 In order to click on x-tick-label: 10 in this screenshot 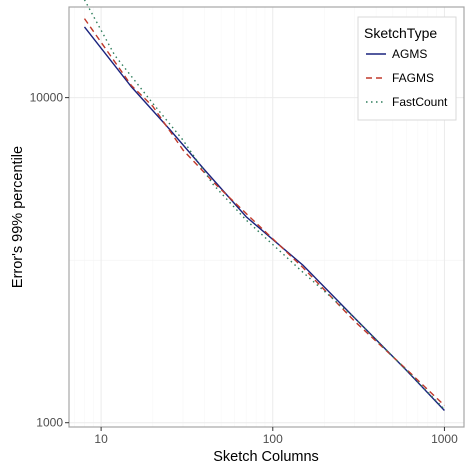, I will do `click(101, 439)`.